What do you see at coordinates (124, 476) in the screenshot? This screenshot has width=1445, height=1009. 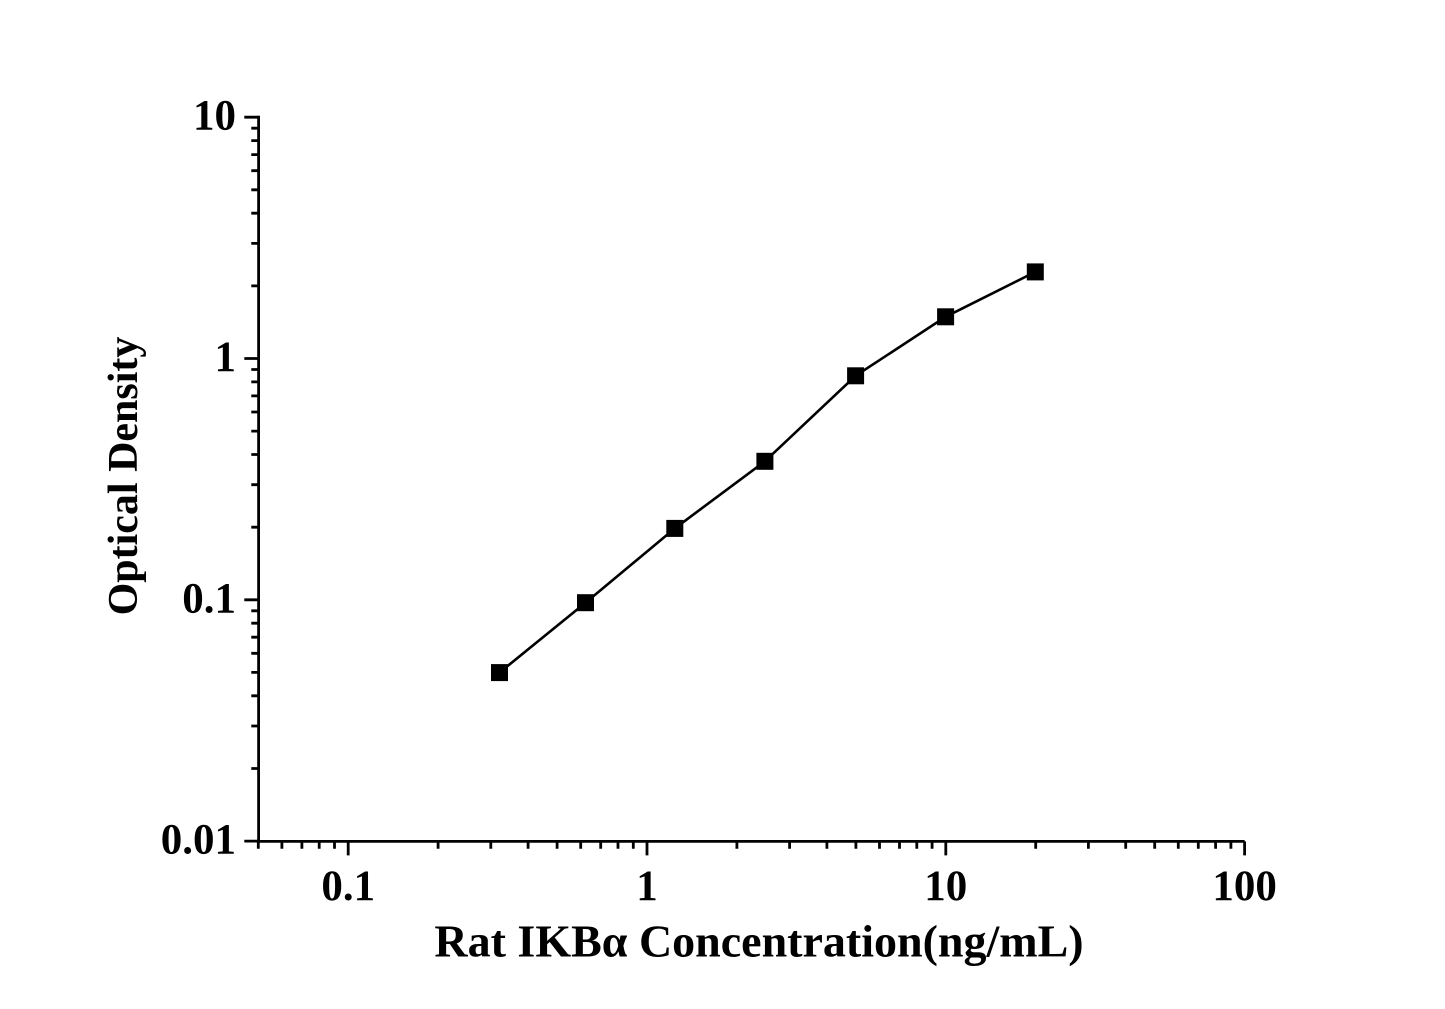 I see `svg-text: Optical Density` at bounding box center [124, 476].